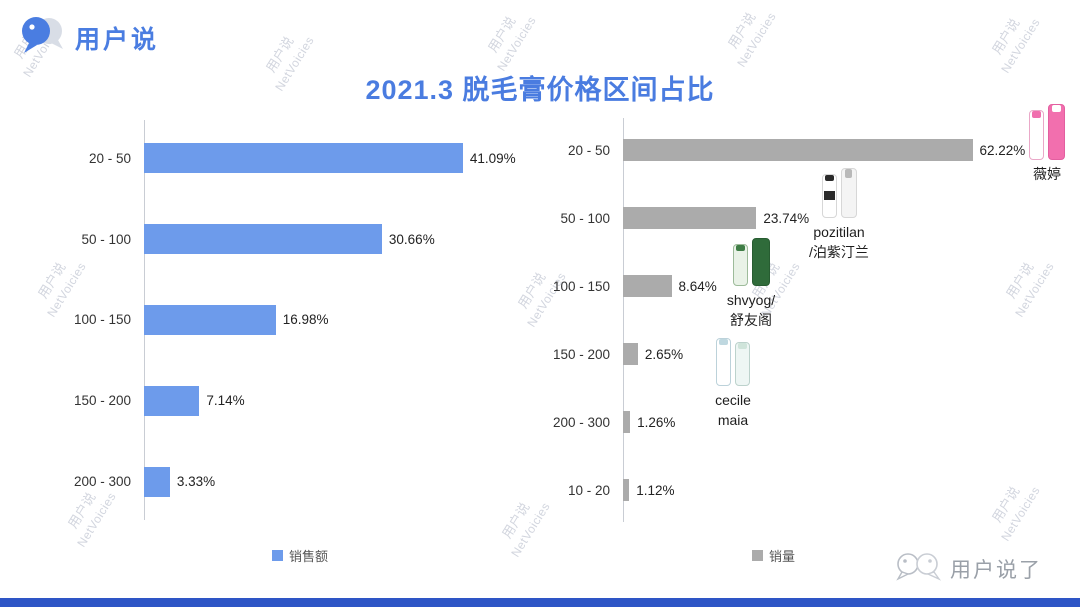  What do you see at coordinates (733, 420) in the screenshot?
I see `product-label: maia` at bounding box center [733, 420].